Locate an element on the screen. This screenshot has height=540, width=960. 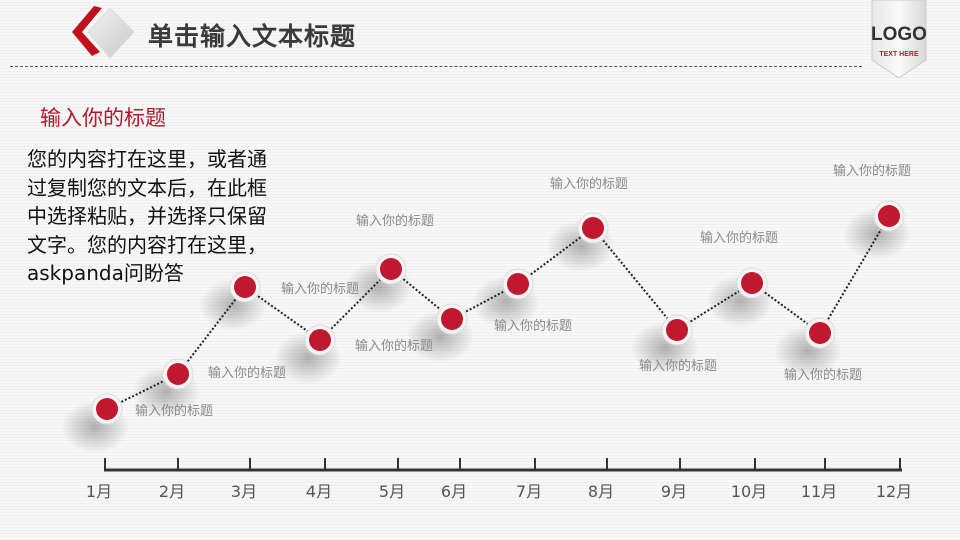
x-tick-label: 7月 is located at coordinates (529, 491).